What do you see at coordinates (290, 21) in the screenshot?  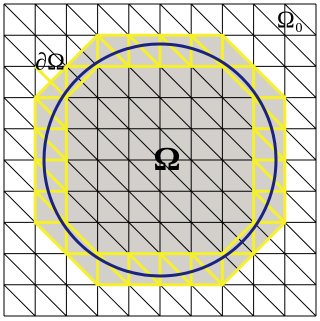 I see `background-label: Ω₀` at bounding box center [290, 21].